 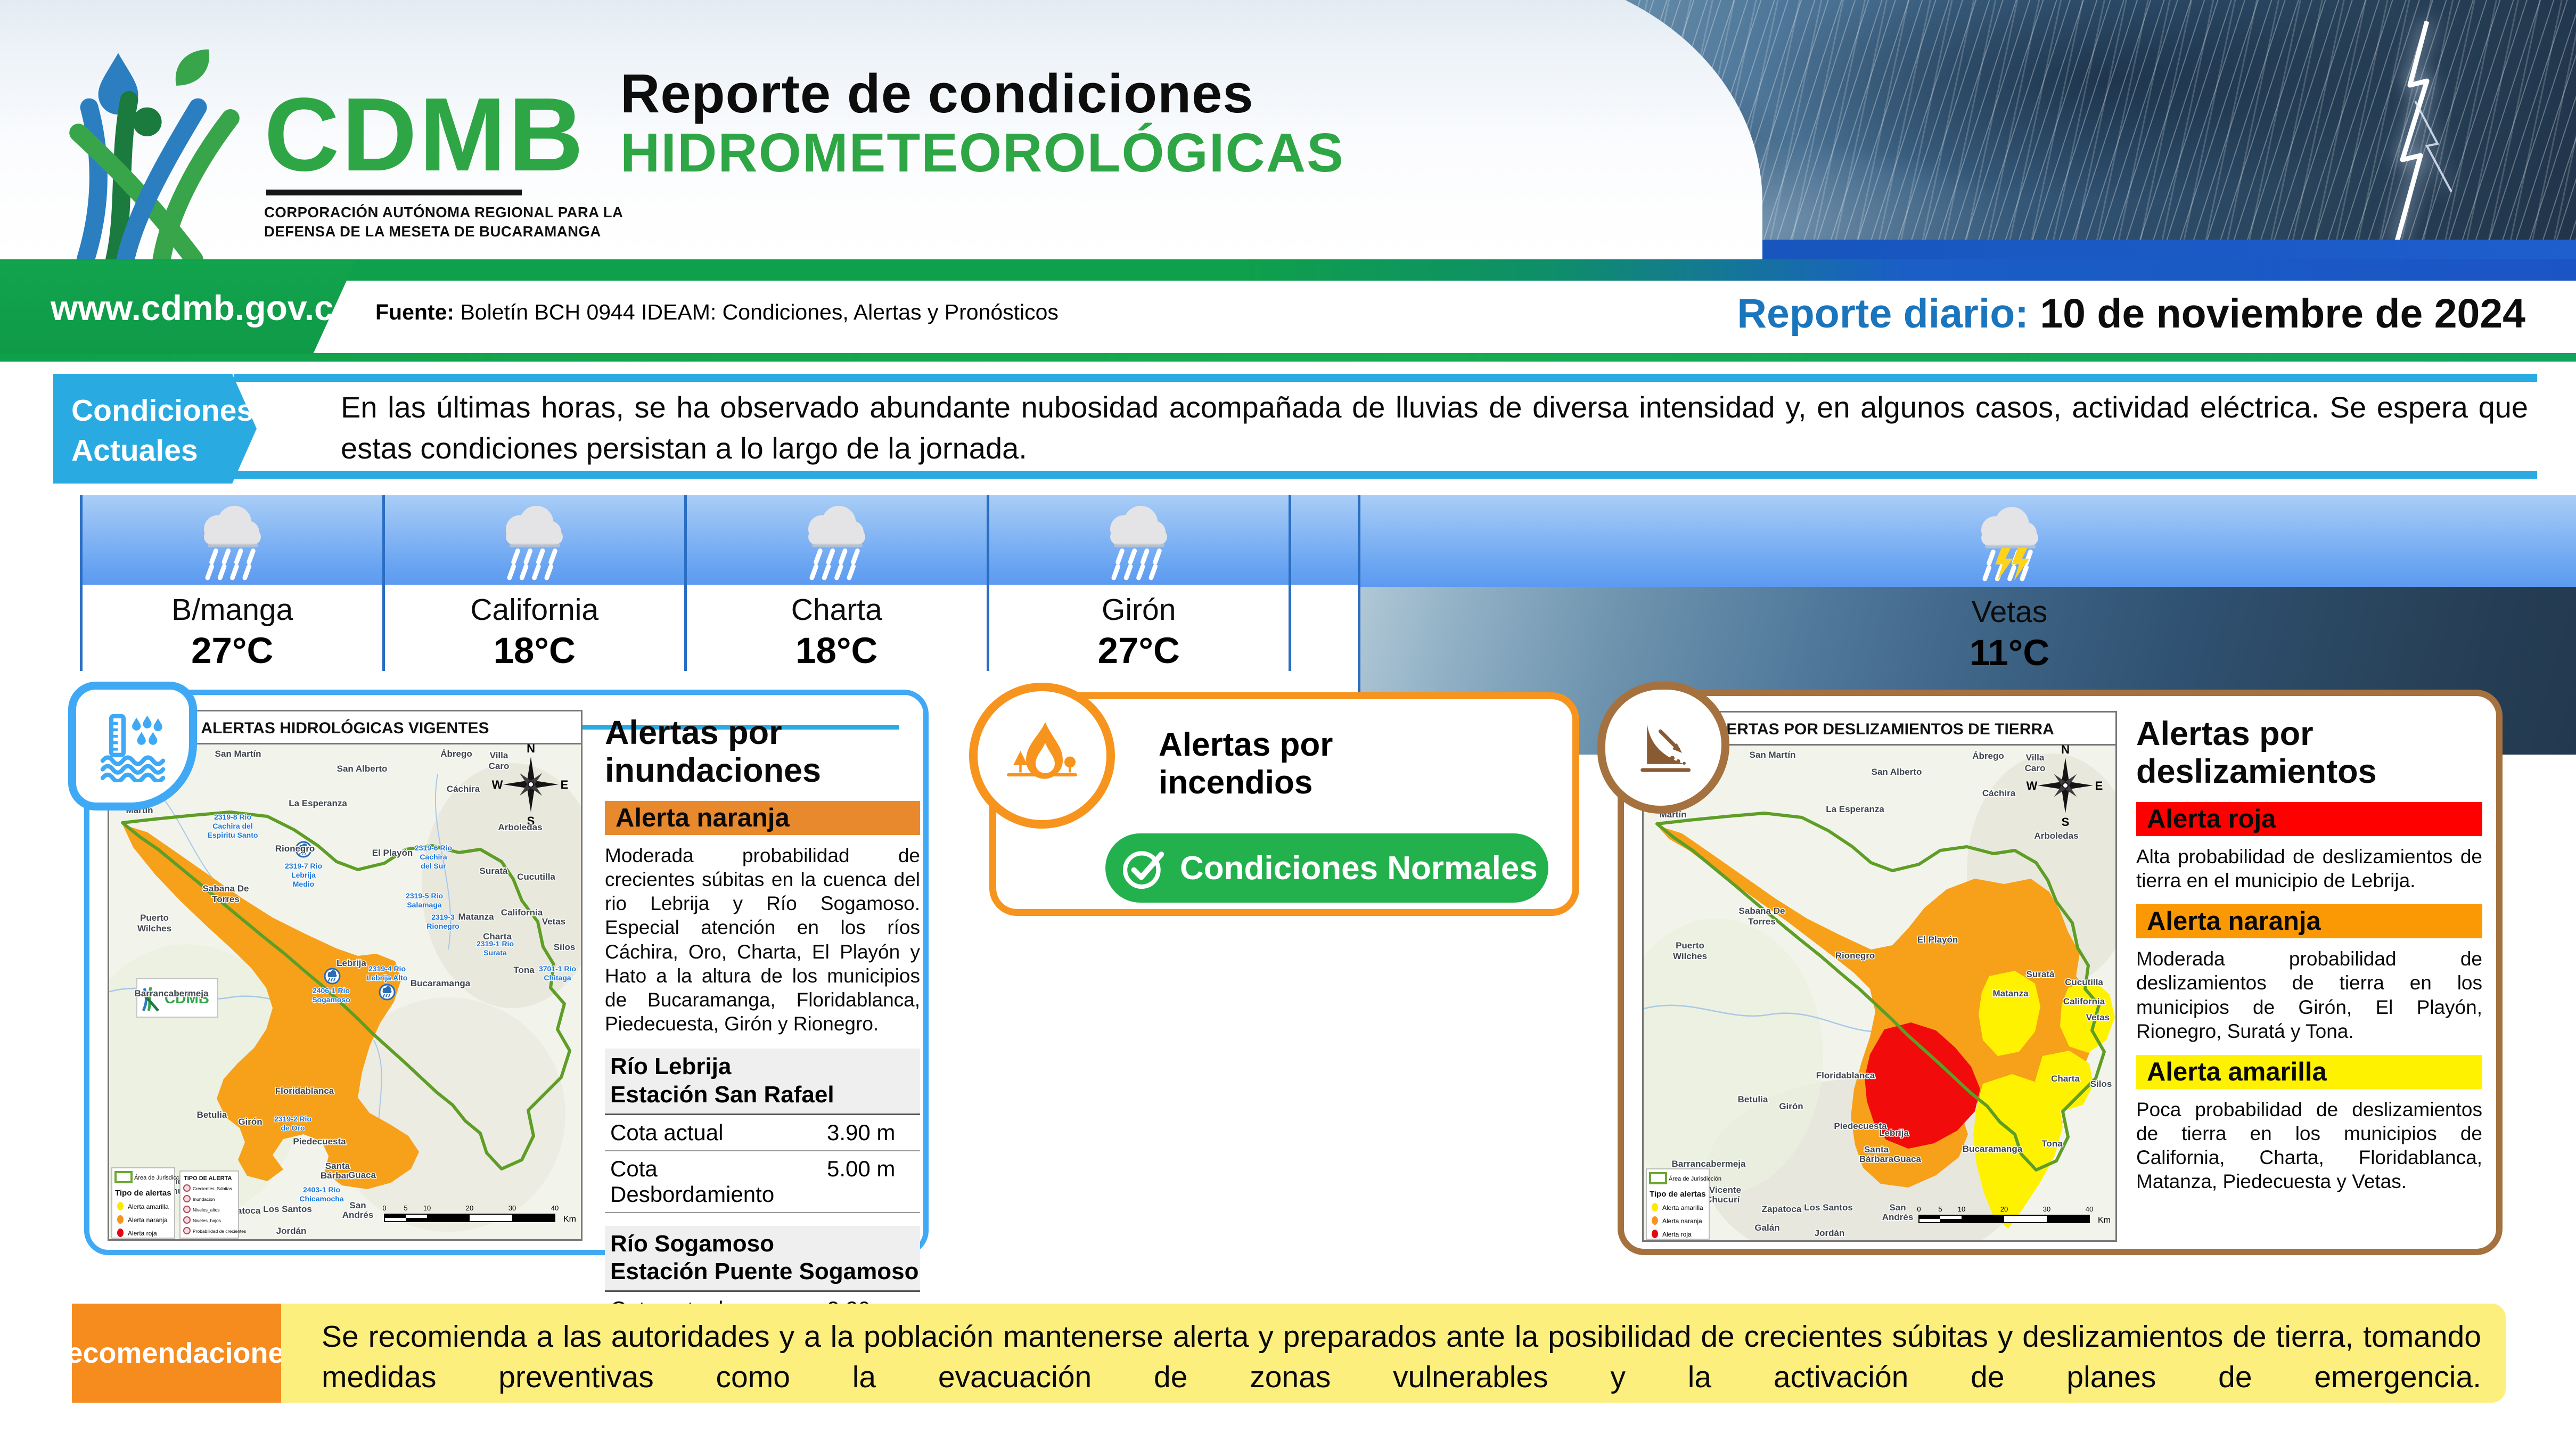 I want to click on fire-card-title: Alertas por incendios, so click(x=1246, y=763).